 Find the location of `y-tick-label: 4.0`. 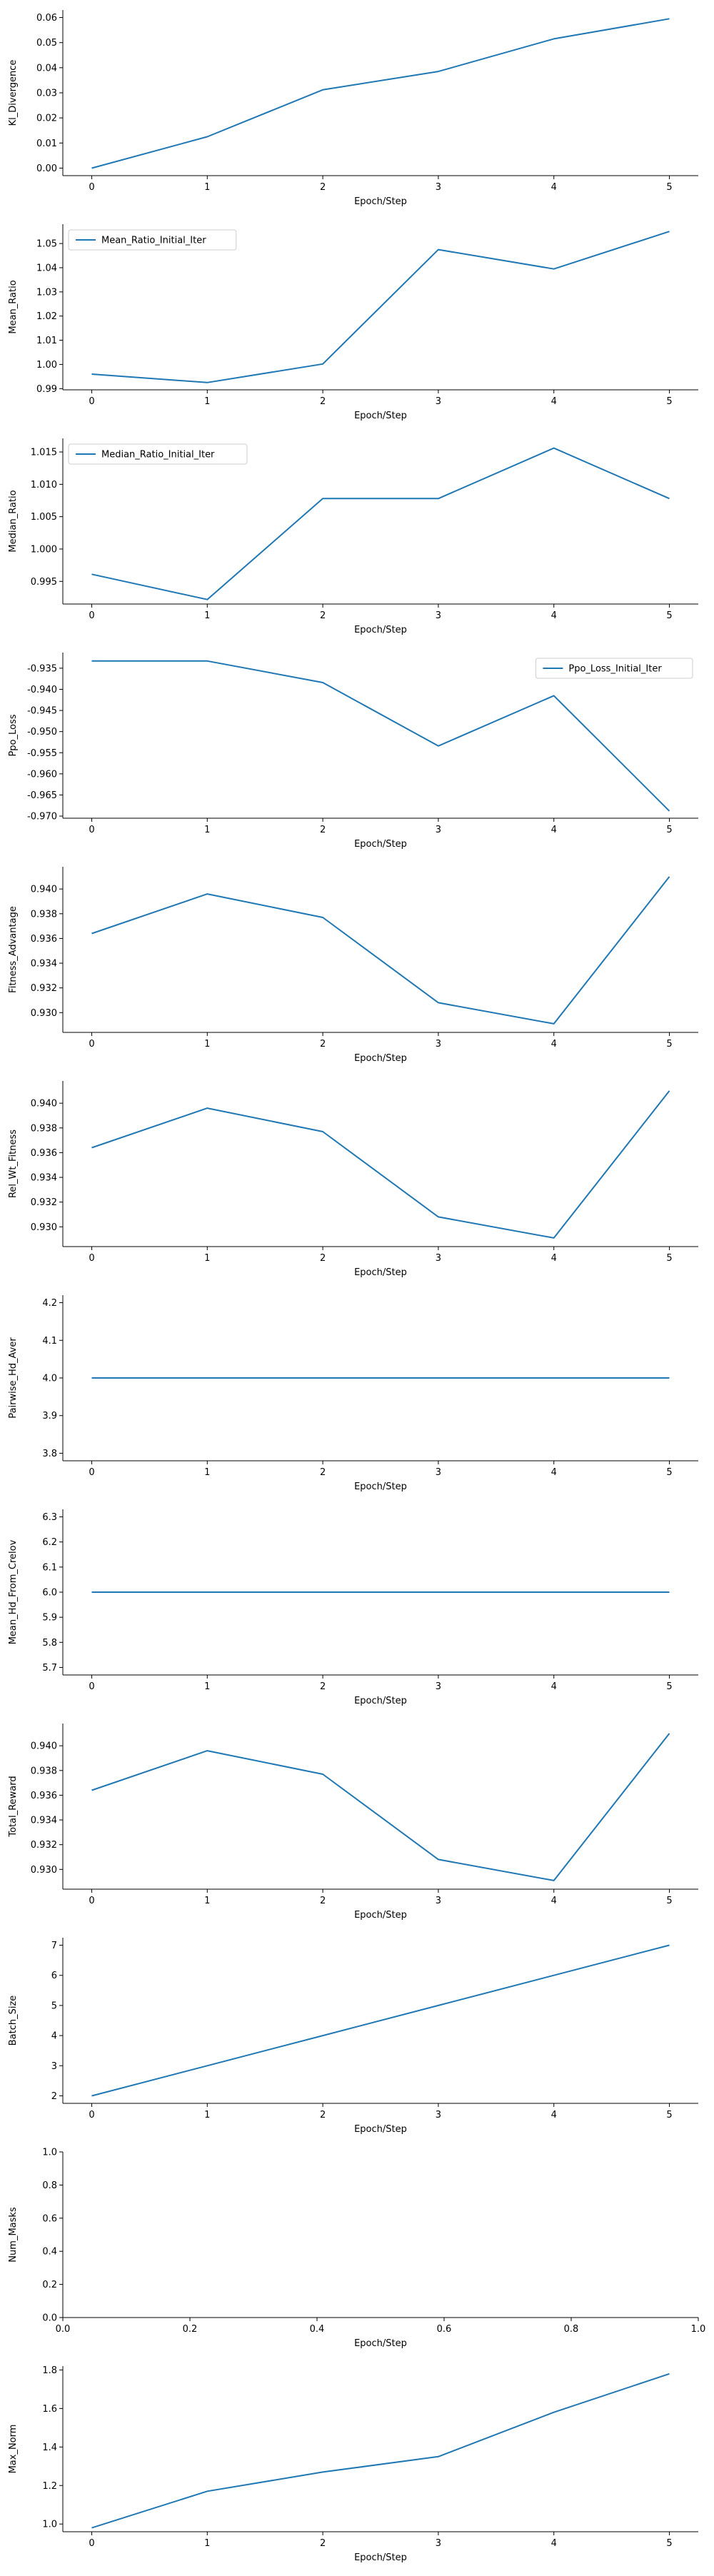

y-tick-label: 4.0 is located at coordinates (49, 1379).